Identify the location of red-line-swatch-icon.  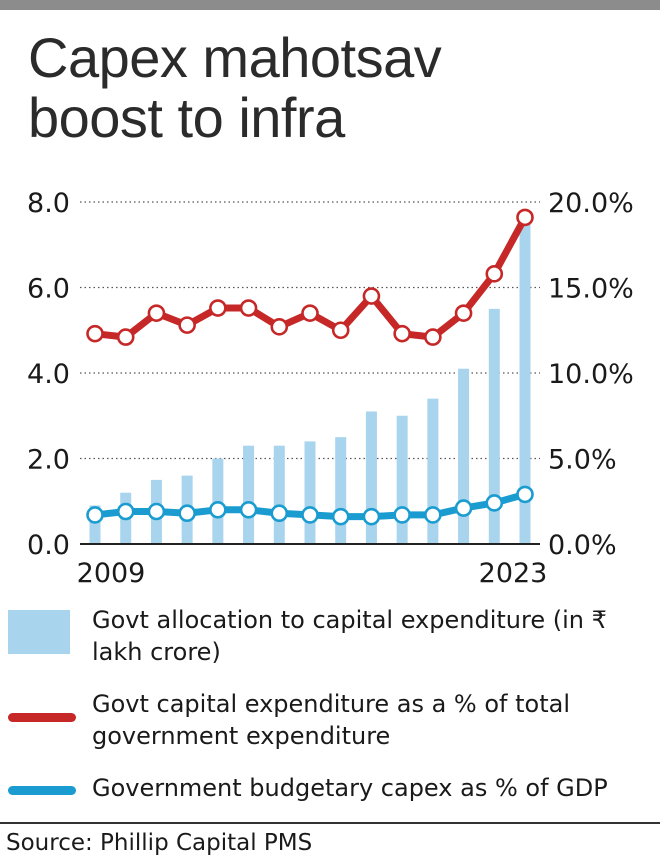
(42, 717).